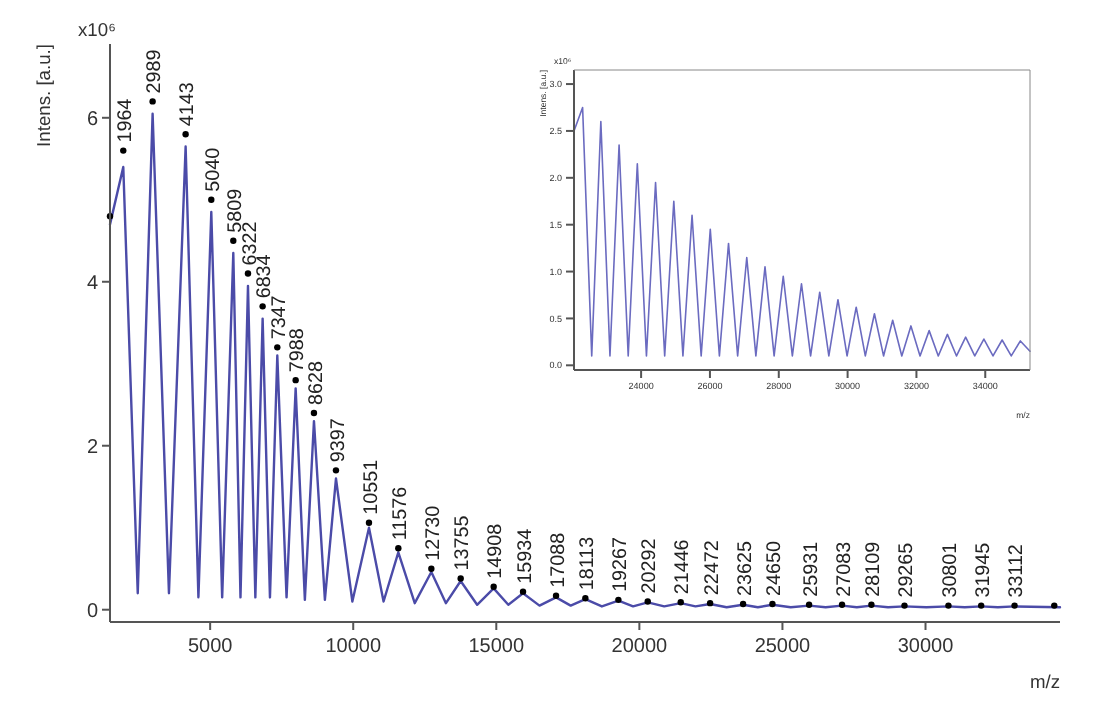  Describe the element at coordinates (640, 647) in the screenshot. I see `x-tick-label: 20000` at that location.